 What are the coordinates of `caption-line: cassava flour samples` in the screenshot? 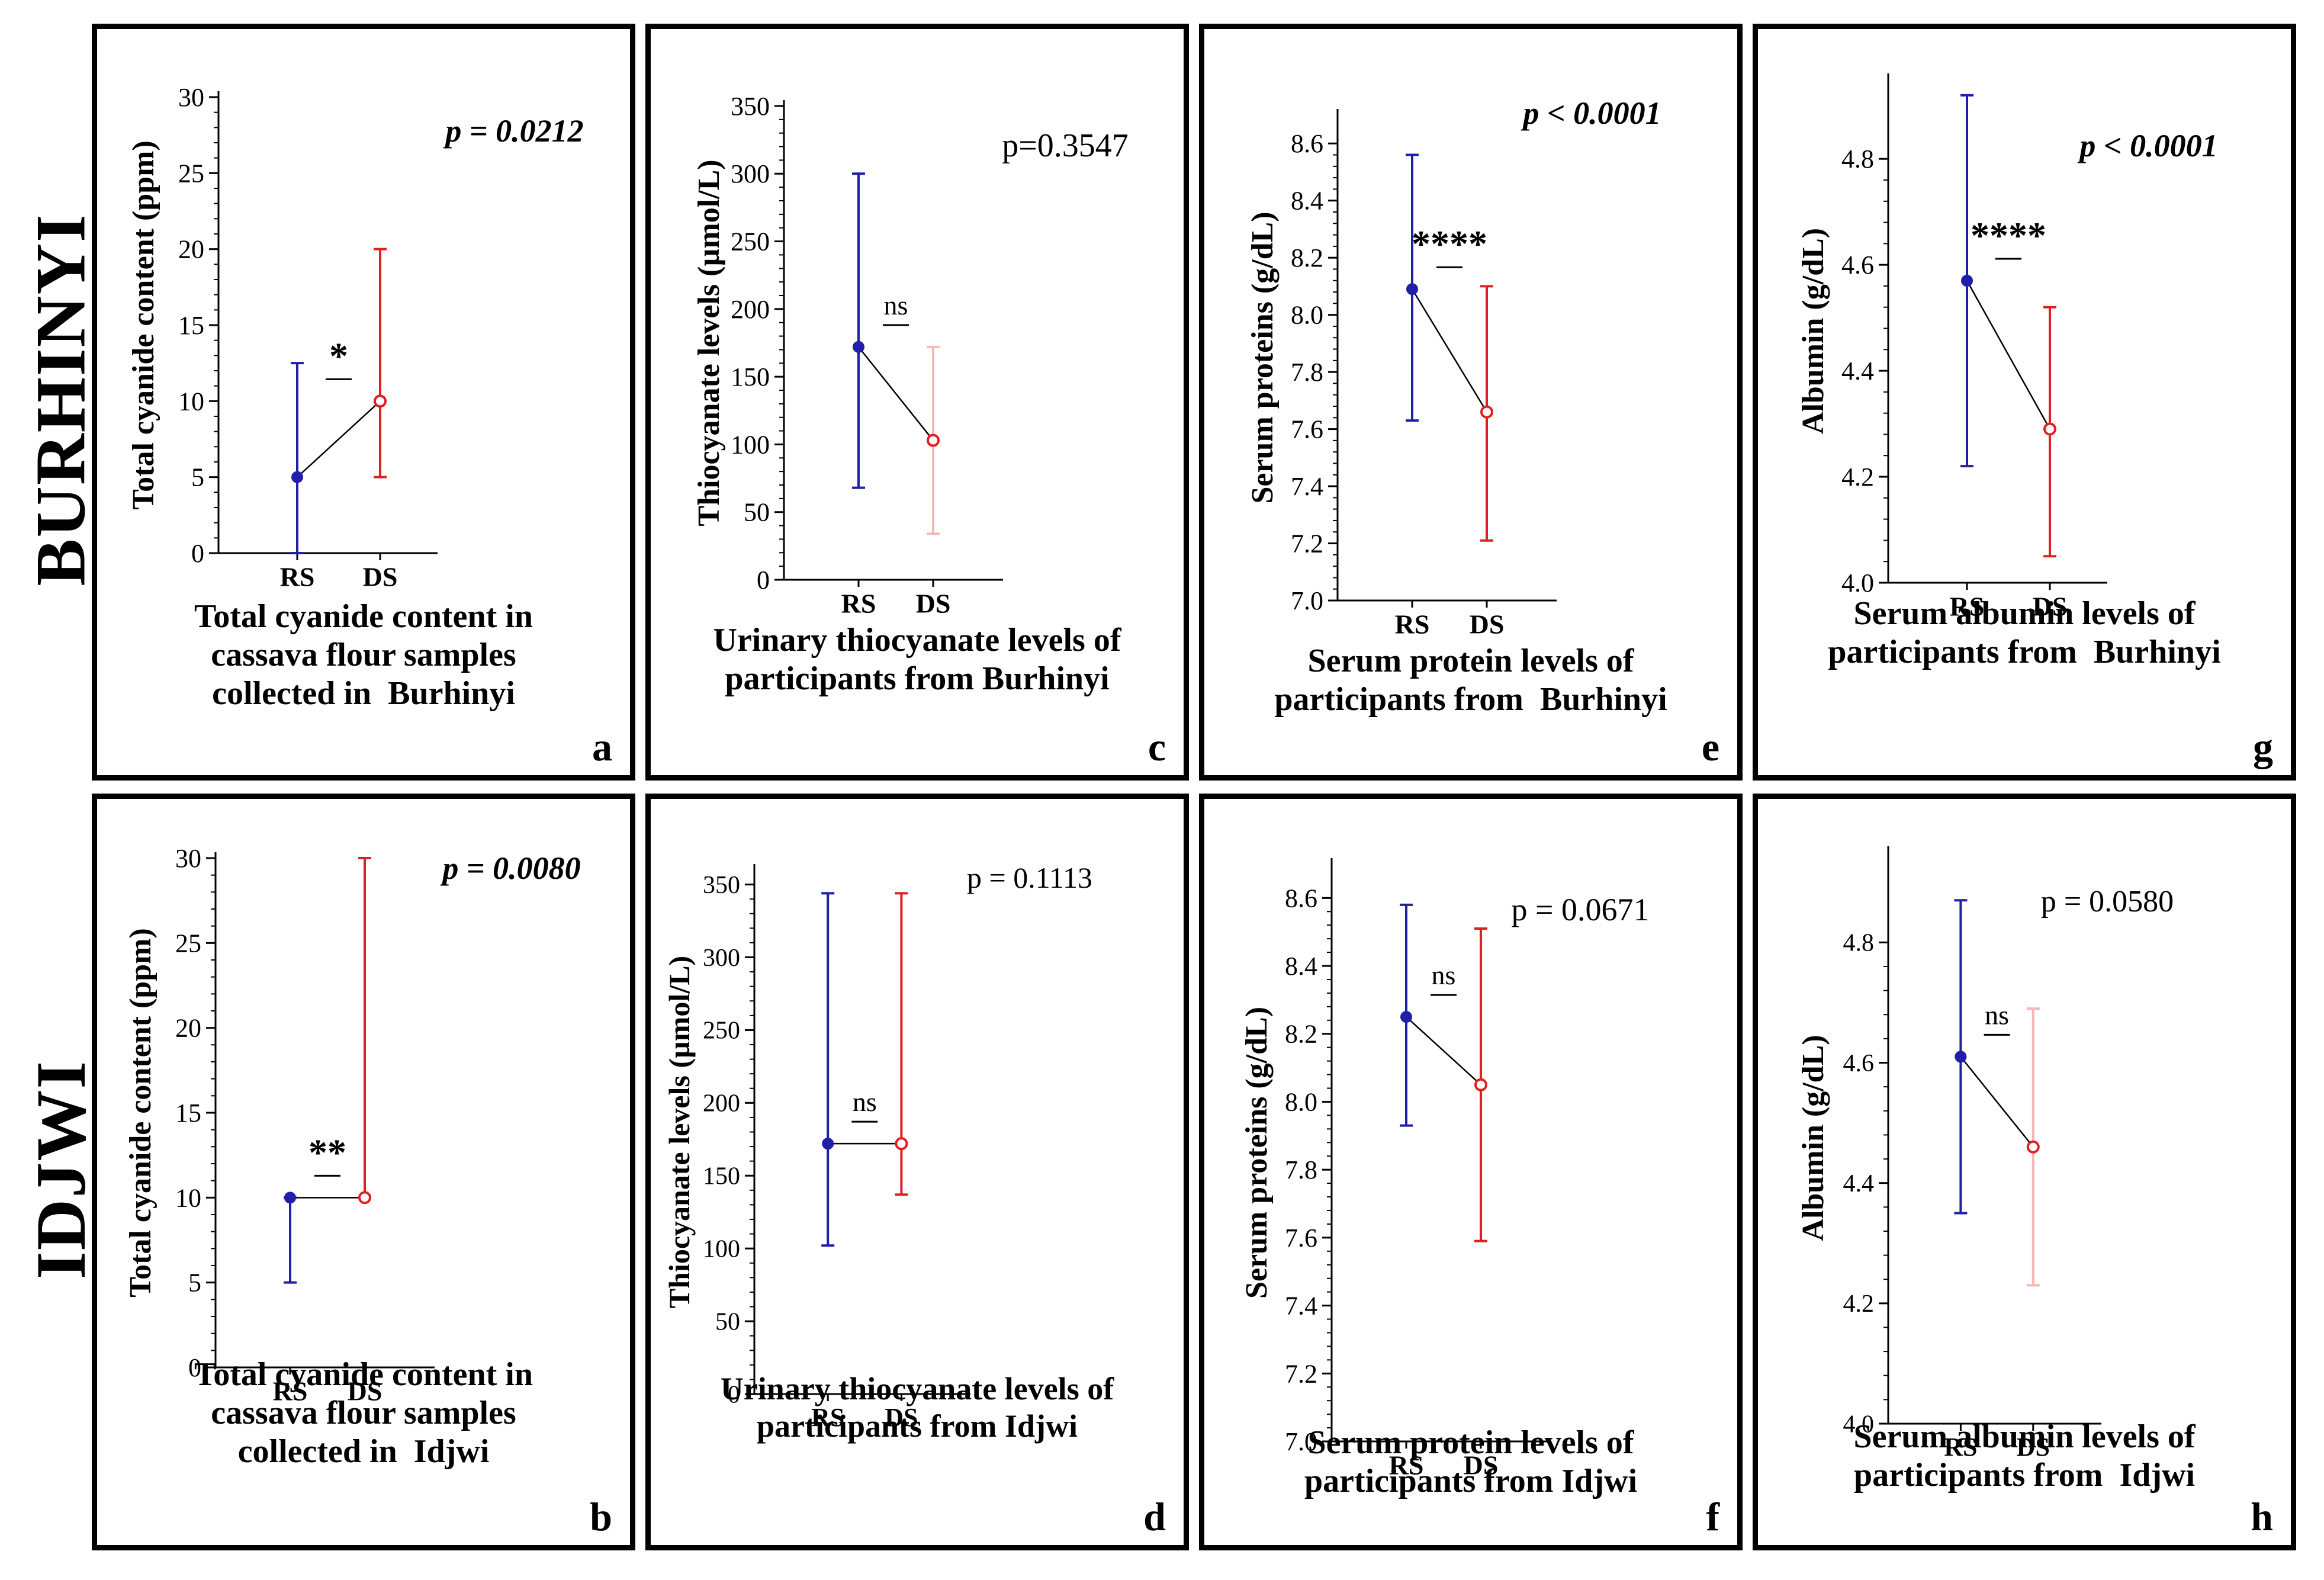 It's located at (363, 1412).